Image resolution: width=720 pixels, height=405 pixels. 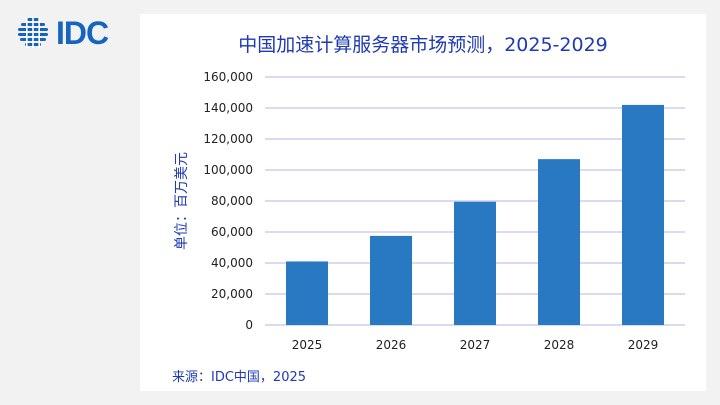 I want to click on source-note: 来源：IDC中国，2025, so click(x=239, y=377).